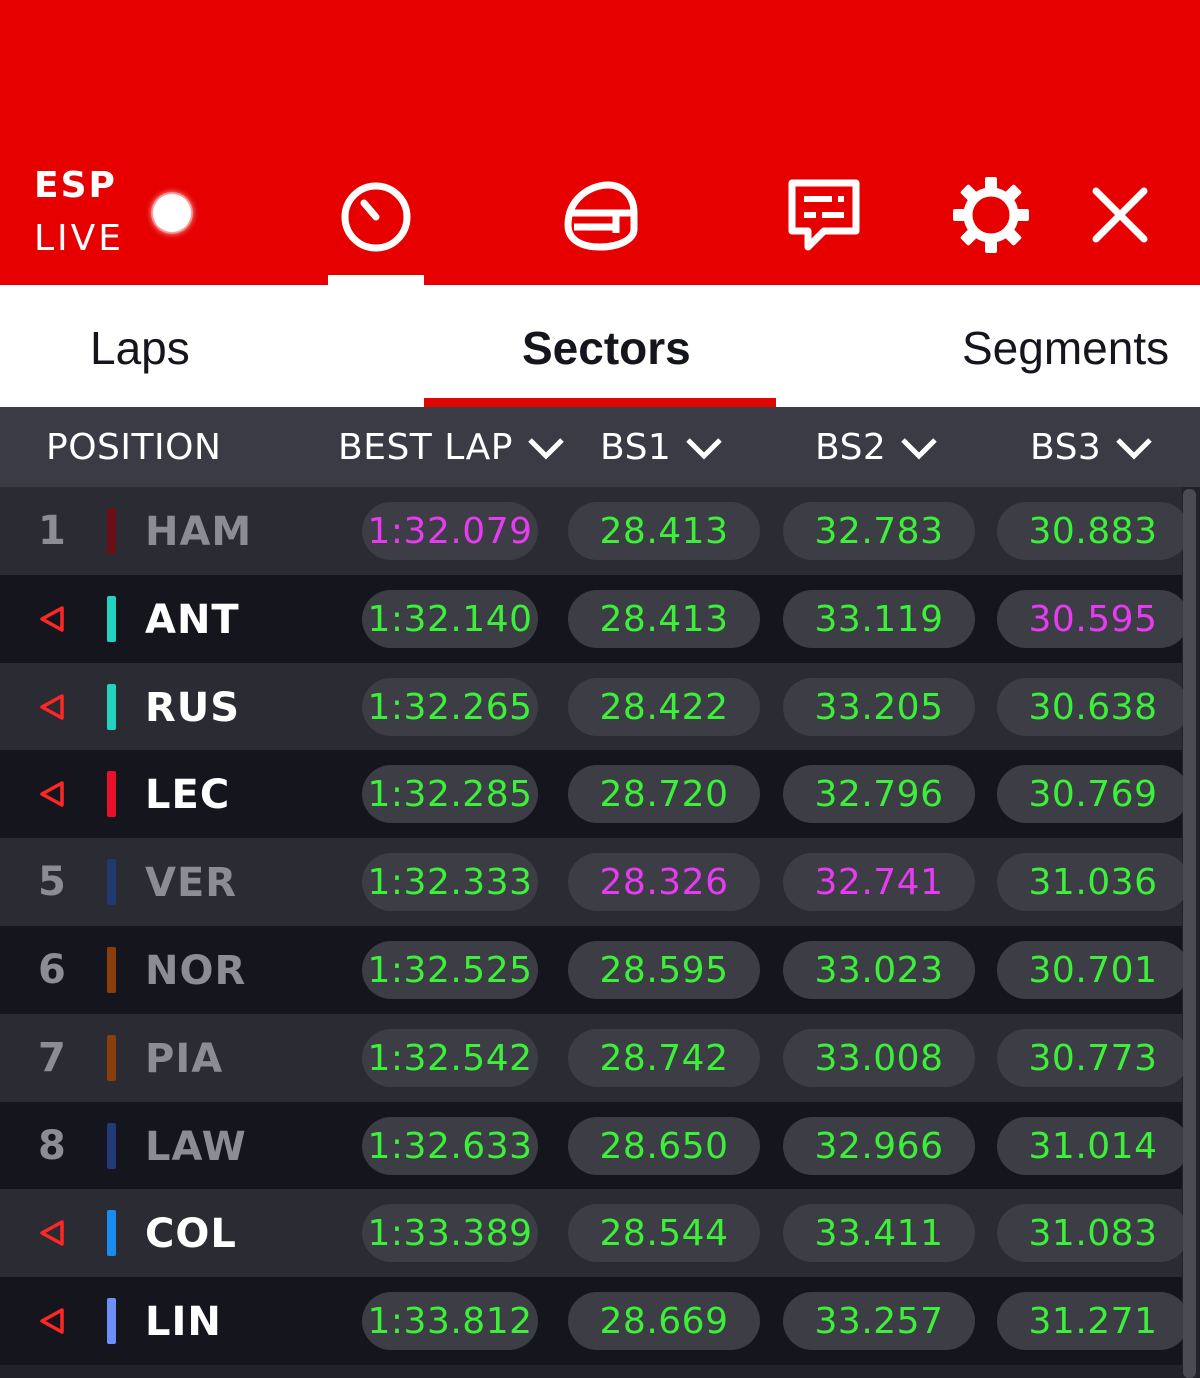  Describe the element at coordinates (450, 531) in the screenshot. I see `best-lap-time: 1:32.079` at that location.